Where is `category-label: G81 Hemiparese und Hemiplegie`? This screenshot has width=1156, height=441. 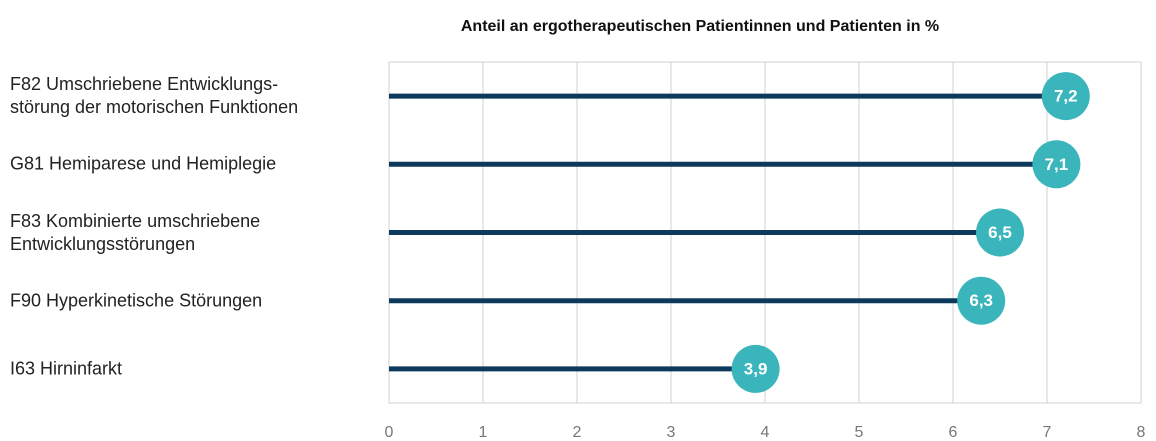
category-label: G81 Hemiparese und Hemiplegie is located at coordinates (143, 163).